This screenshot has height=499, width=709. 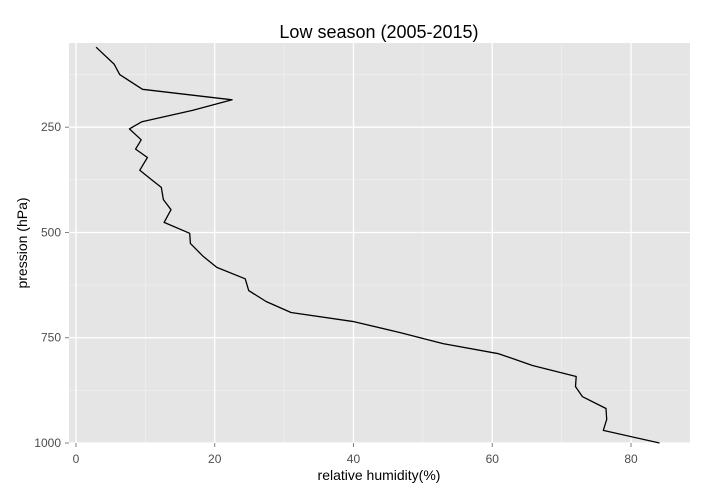 What do you see at coordinates (493, 459) in the screenshot?
I see `x-tick-label: 60` at bounding box center [493, 459].